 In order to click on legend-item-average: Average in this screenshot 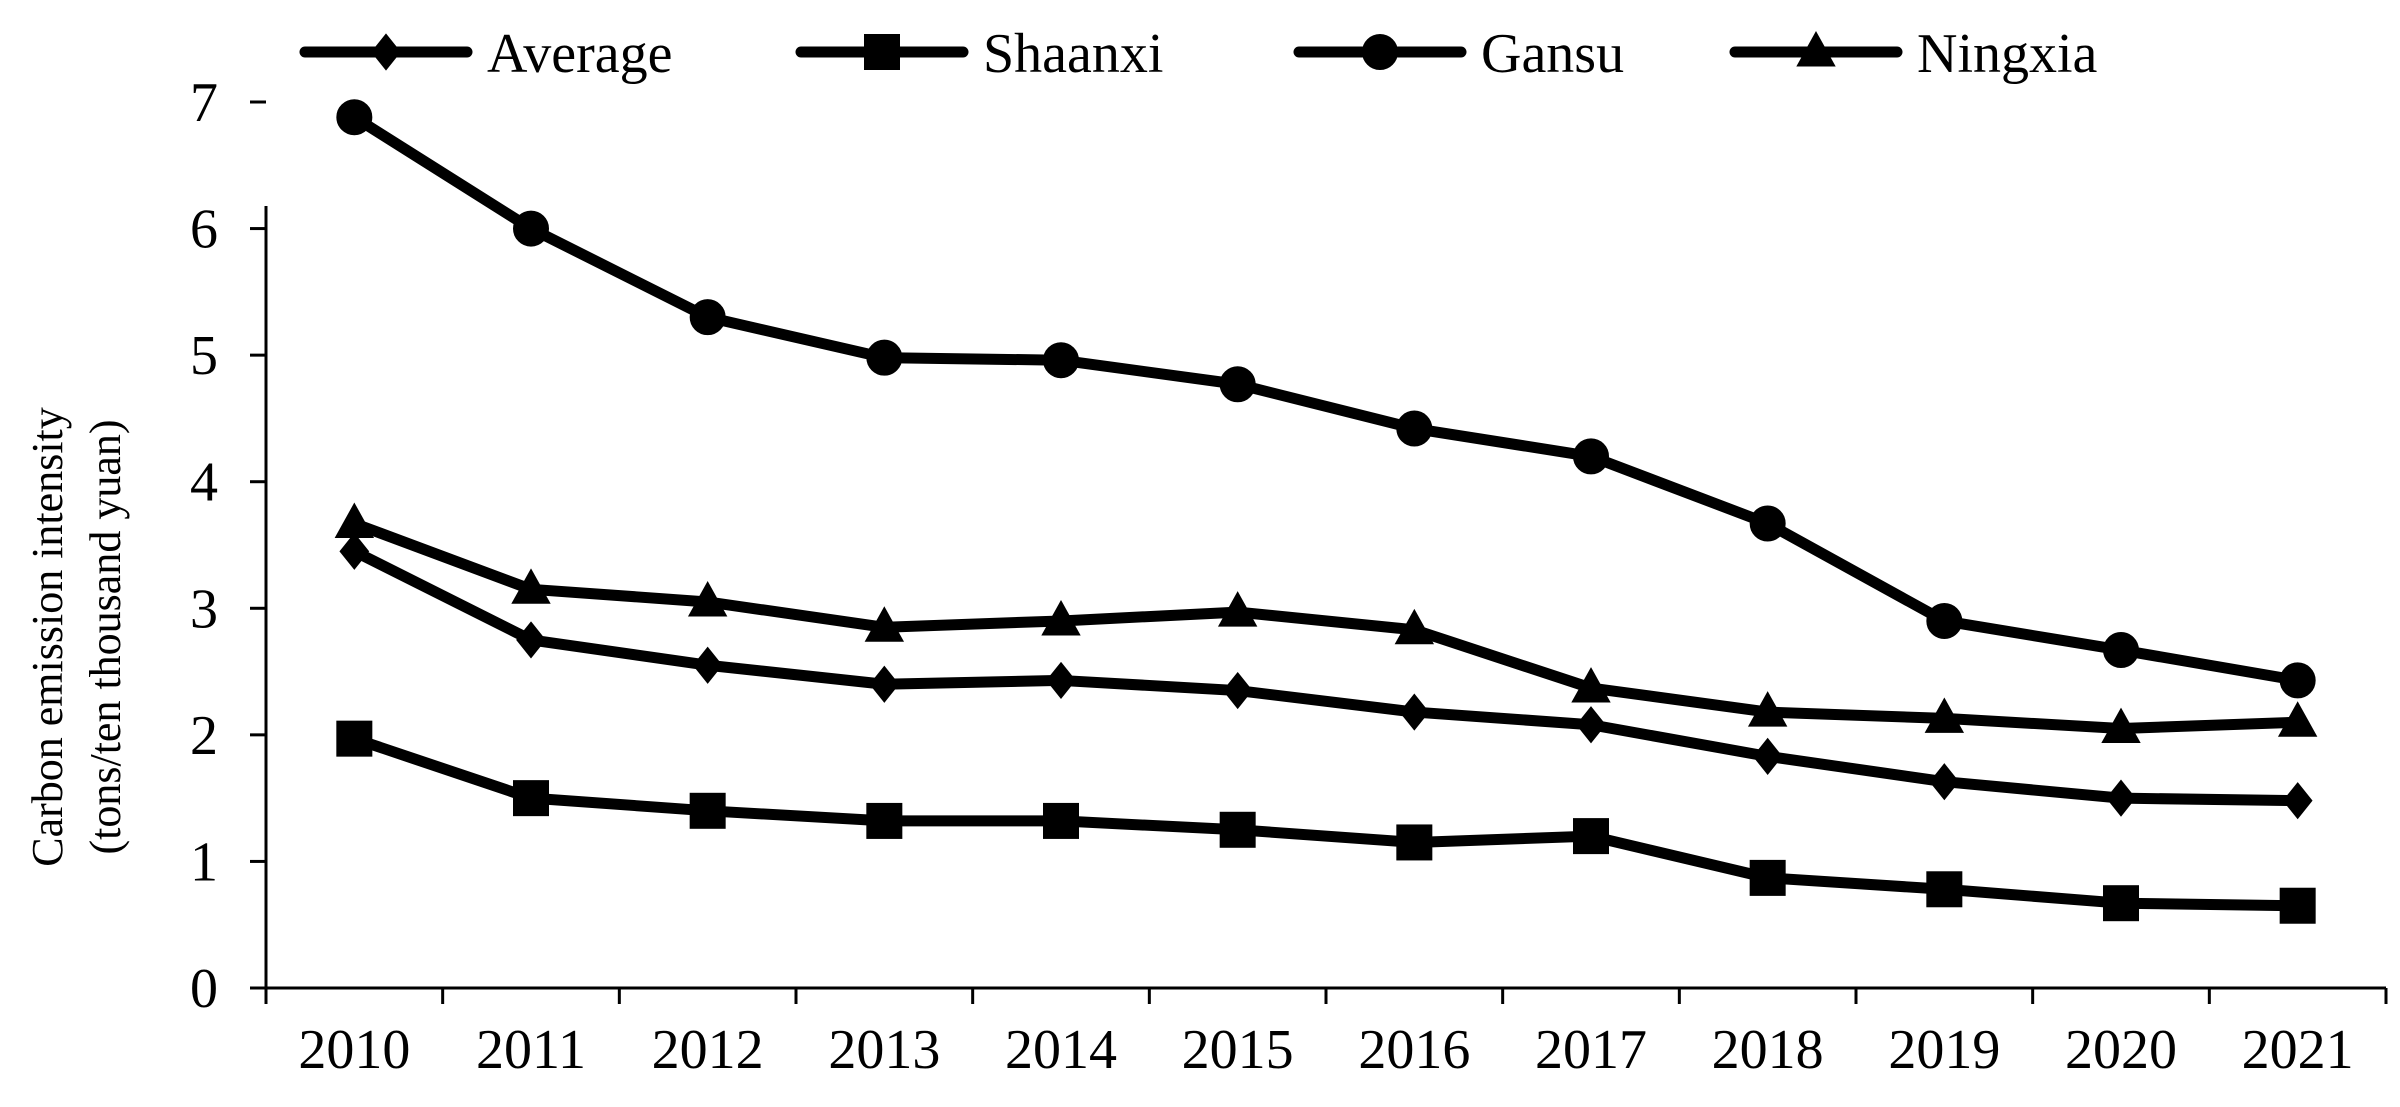, I will do `click(486, 54)`.